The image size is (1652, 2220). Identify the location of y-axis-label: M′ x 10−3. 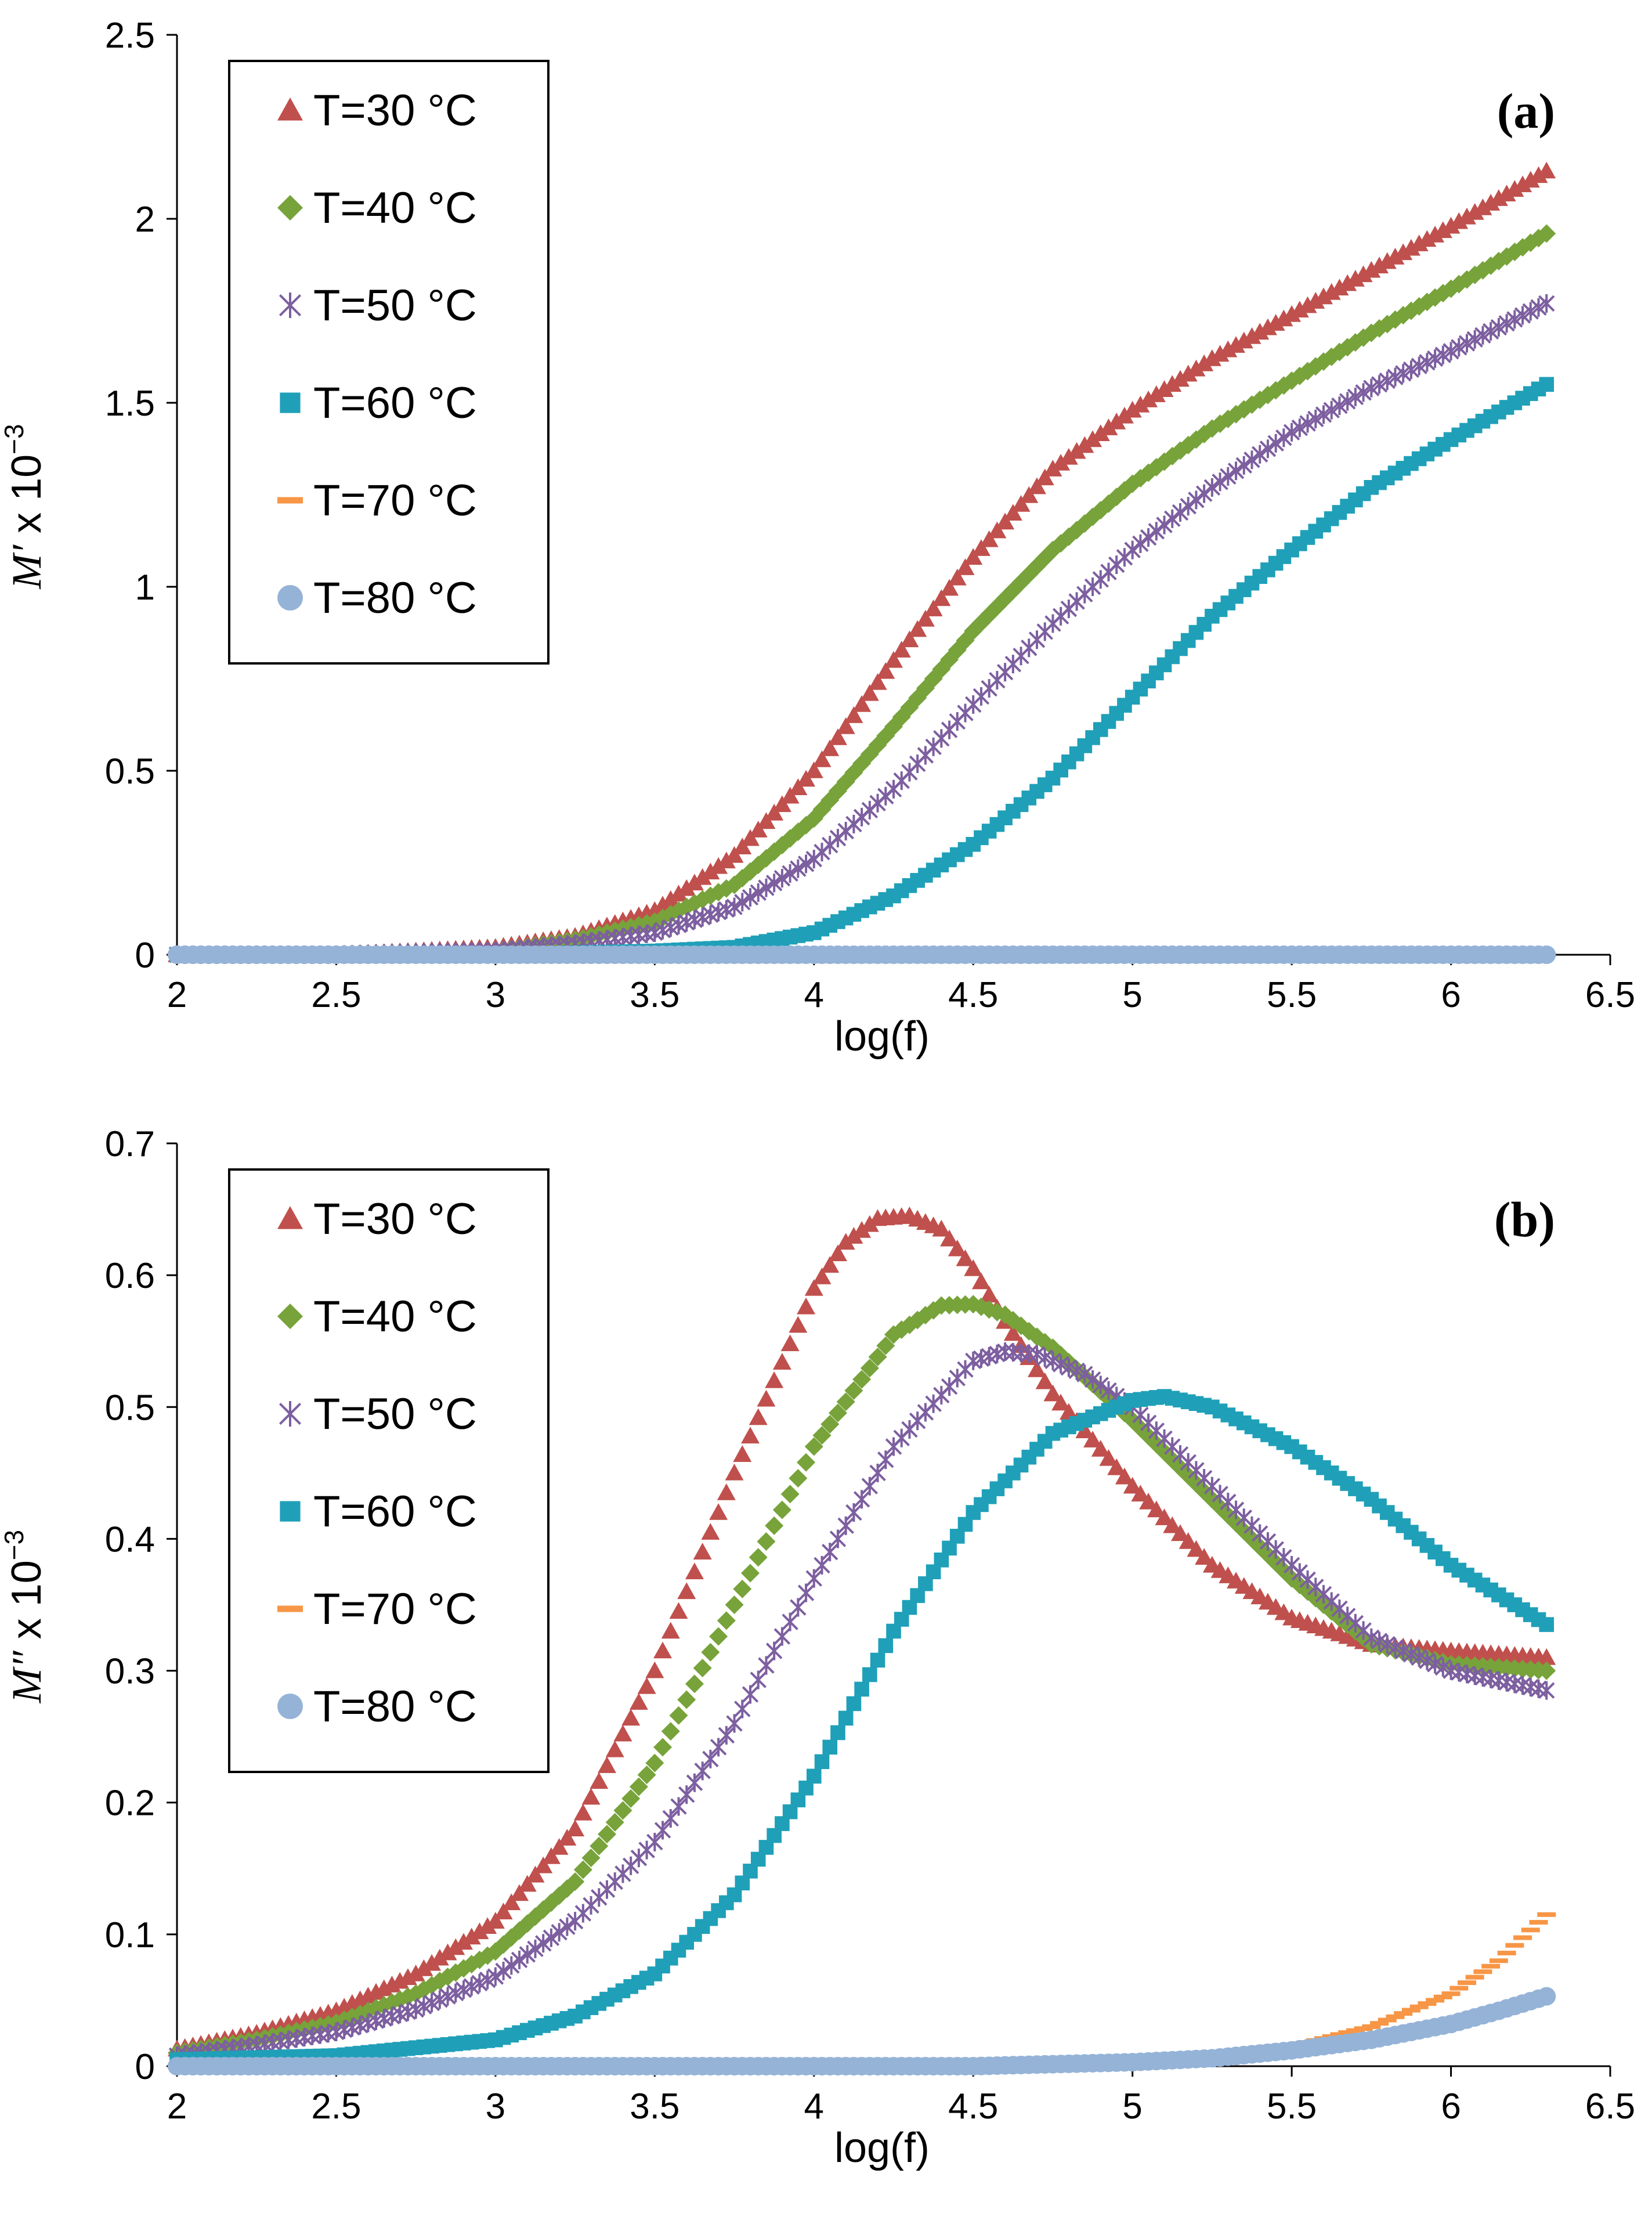
(25, 507).